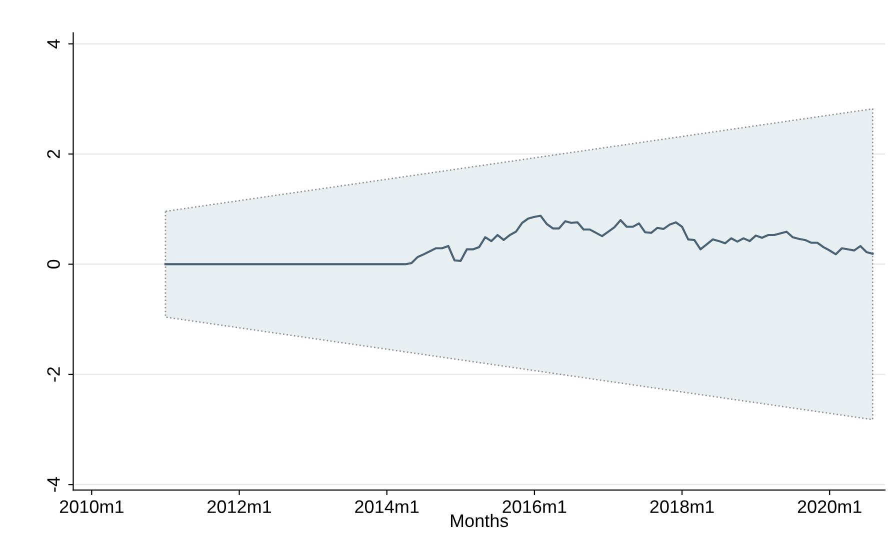 The width and height of the screenshot is (893, 547). What do you see at coordinates (387, 507) in the screenshot?
I see `x-tick-label: 2014m1` at bounding box center [387, 507].